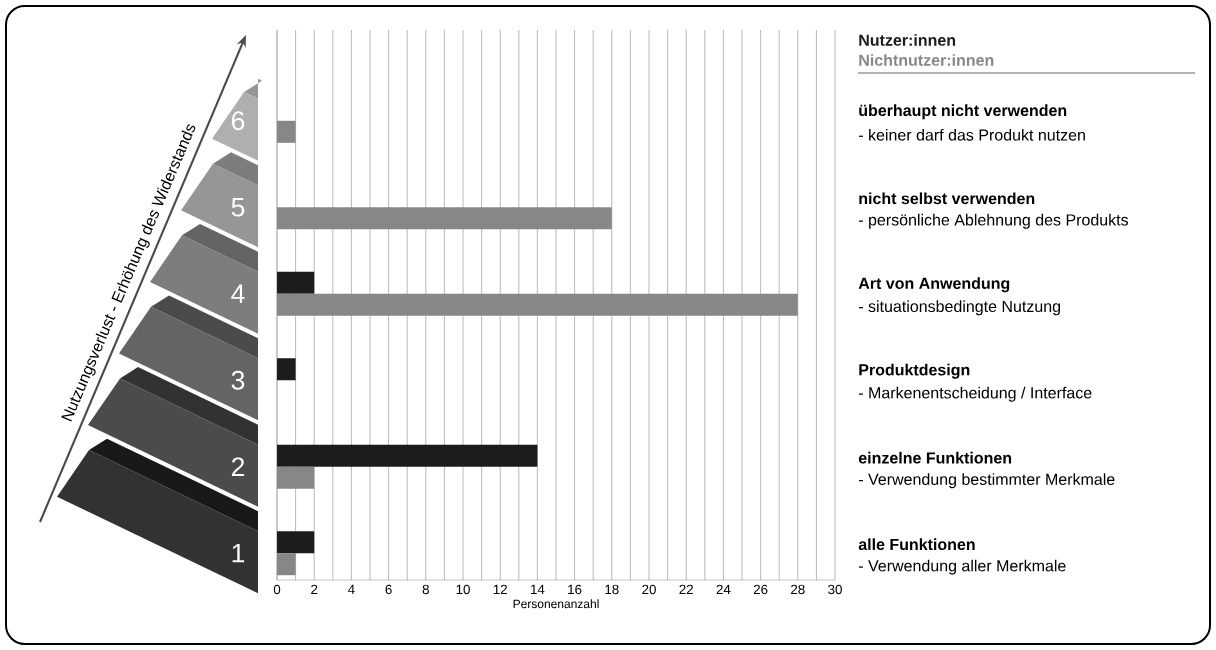 This screenshot has height=650, width=1216. What do you see at coordinates (649, 589) in the screenshot?
I see `x-tick-label: 20` at bounding box center [649, 589].